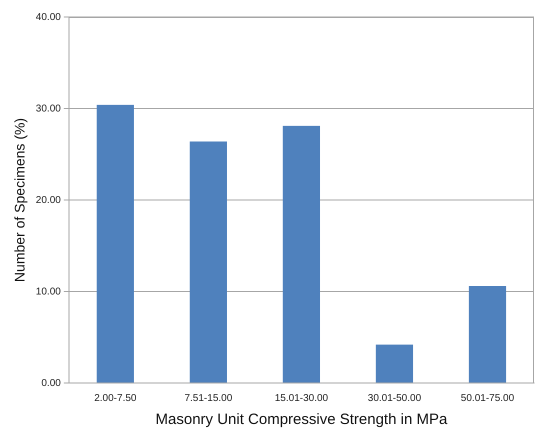 Image resolution: width=540 pixels, height=439 pixels. What do you see at coordinates (49, 108) in the screenshot?
I see `y-tick-label: 30.00` at bounding box center [49, 108].